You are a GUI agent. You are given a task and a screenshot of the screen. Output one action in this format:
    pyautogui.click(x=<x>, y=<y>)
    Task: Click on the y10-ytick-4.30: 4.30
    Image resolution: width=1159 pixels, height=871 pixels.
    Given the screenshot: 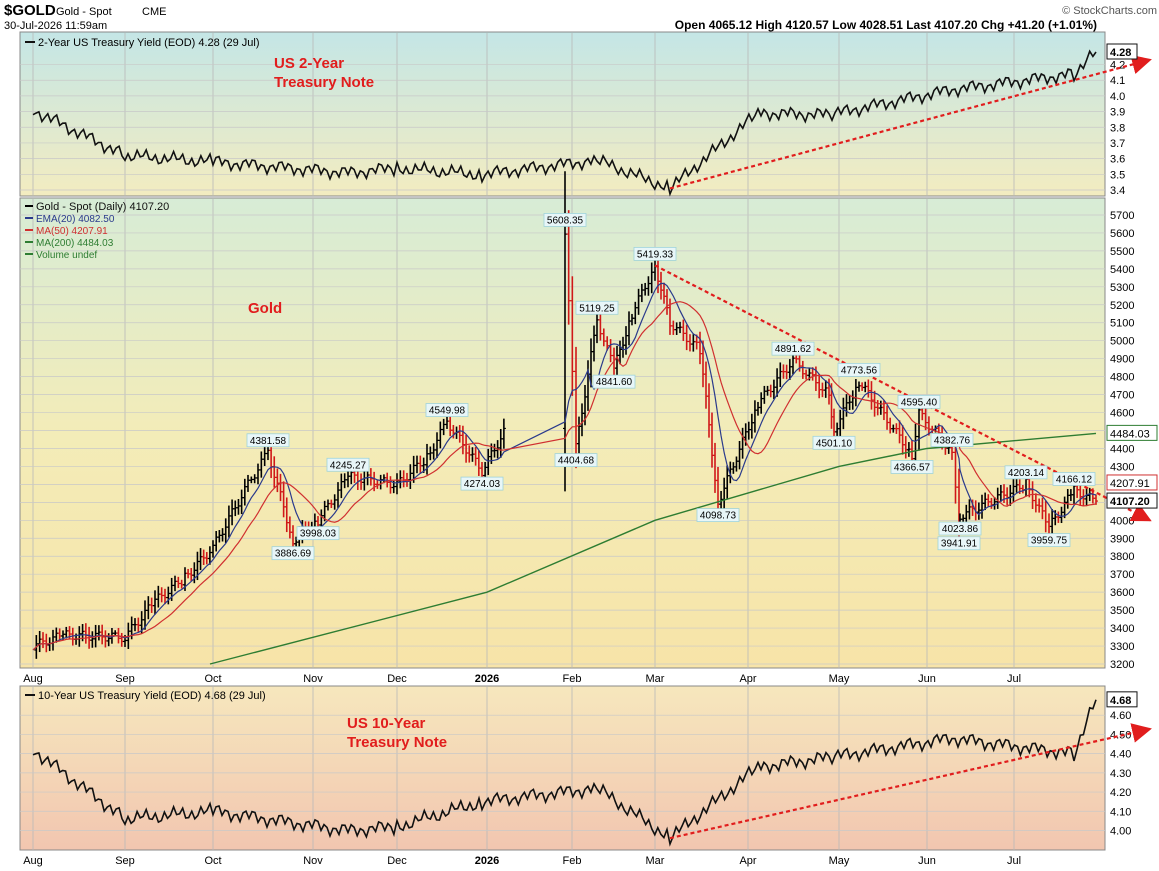 What is the action you would take?
    pyautogui.click(x=1120, y=774)
    